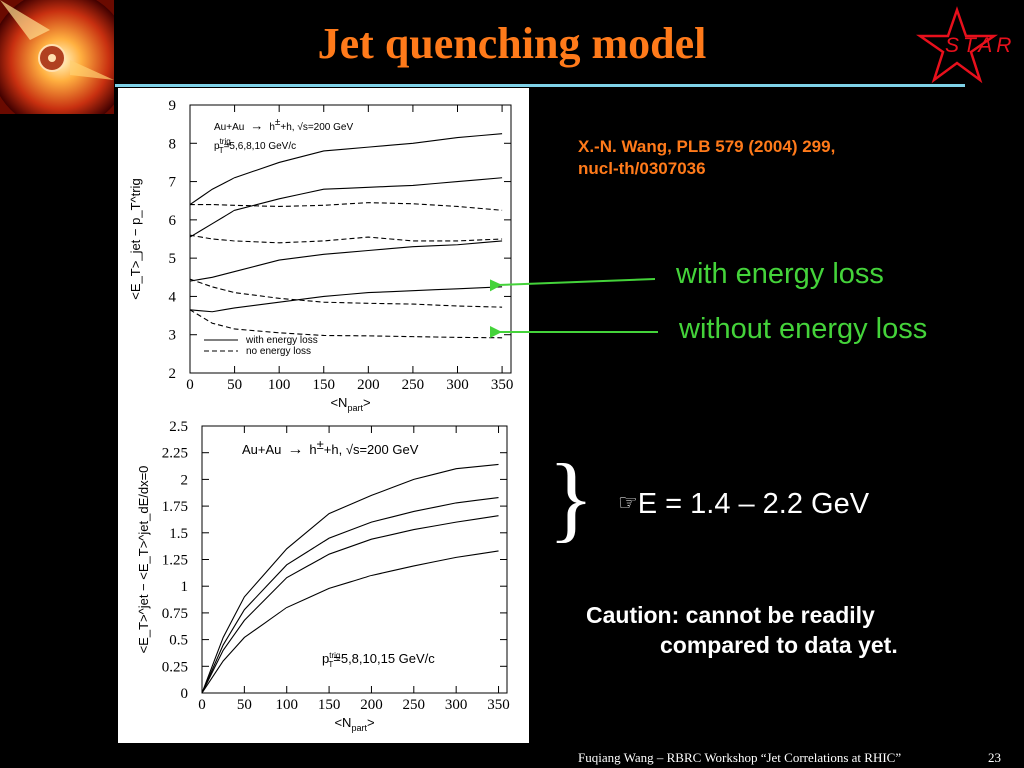 This screenshot has width=1024, height=768. Describe the element at coordinates (175, 561) in the screenshot. I see `y-tick-label: 1.25` at that location.